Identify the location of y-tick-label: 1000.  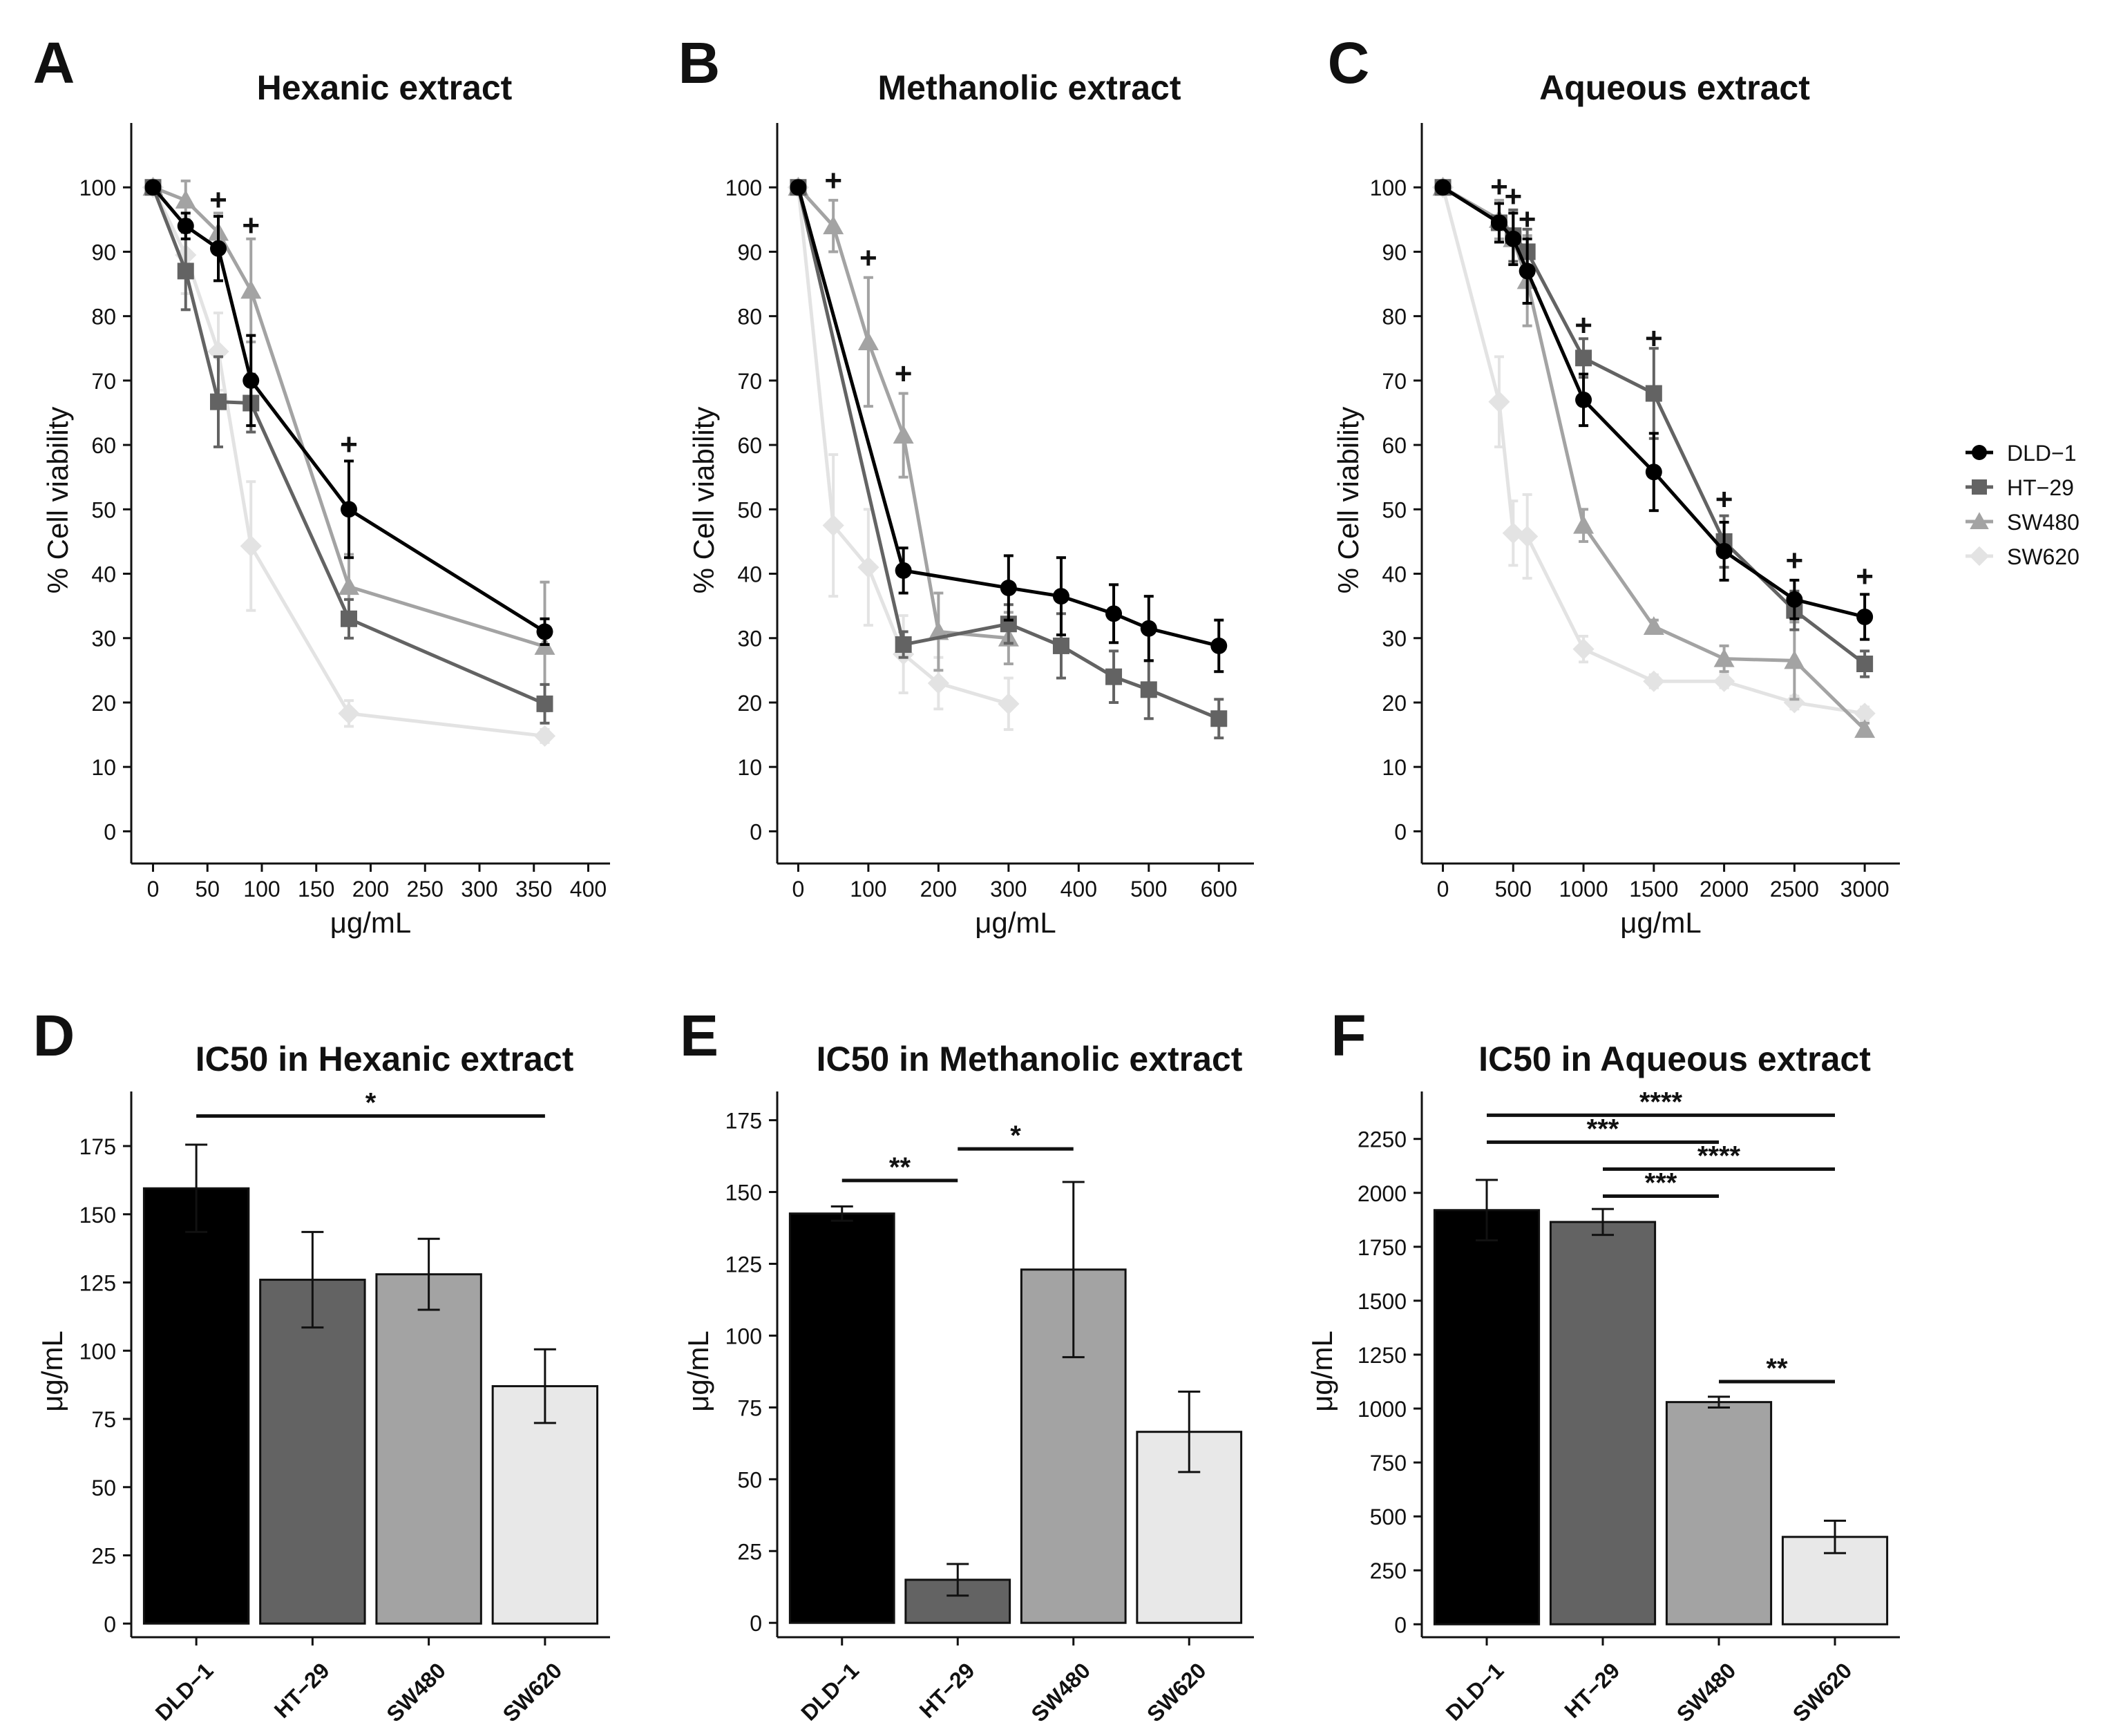
(1382, 1409).